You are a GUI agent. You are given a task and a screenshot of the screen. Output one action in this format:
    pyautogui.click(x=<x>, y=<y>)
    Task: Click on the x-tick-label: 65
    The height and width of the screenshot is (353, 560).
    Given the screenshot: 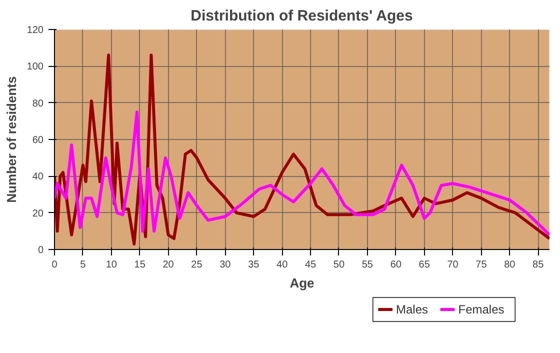 What is the action you would take?
    pyautogui.click(x=424, y=265)
    